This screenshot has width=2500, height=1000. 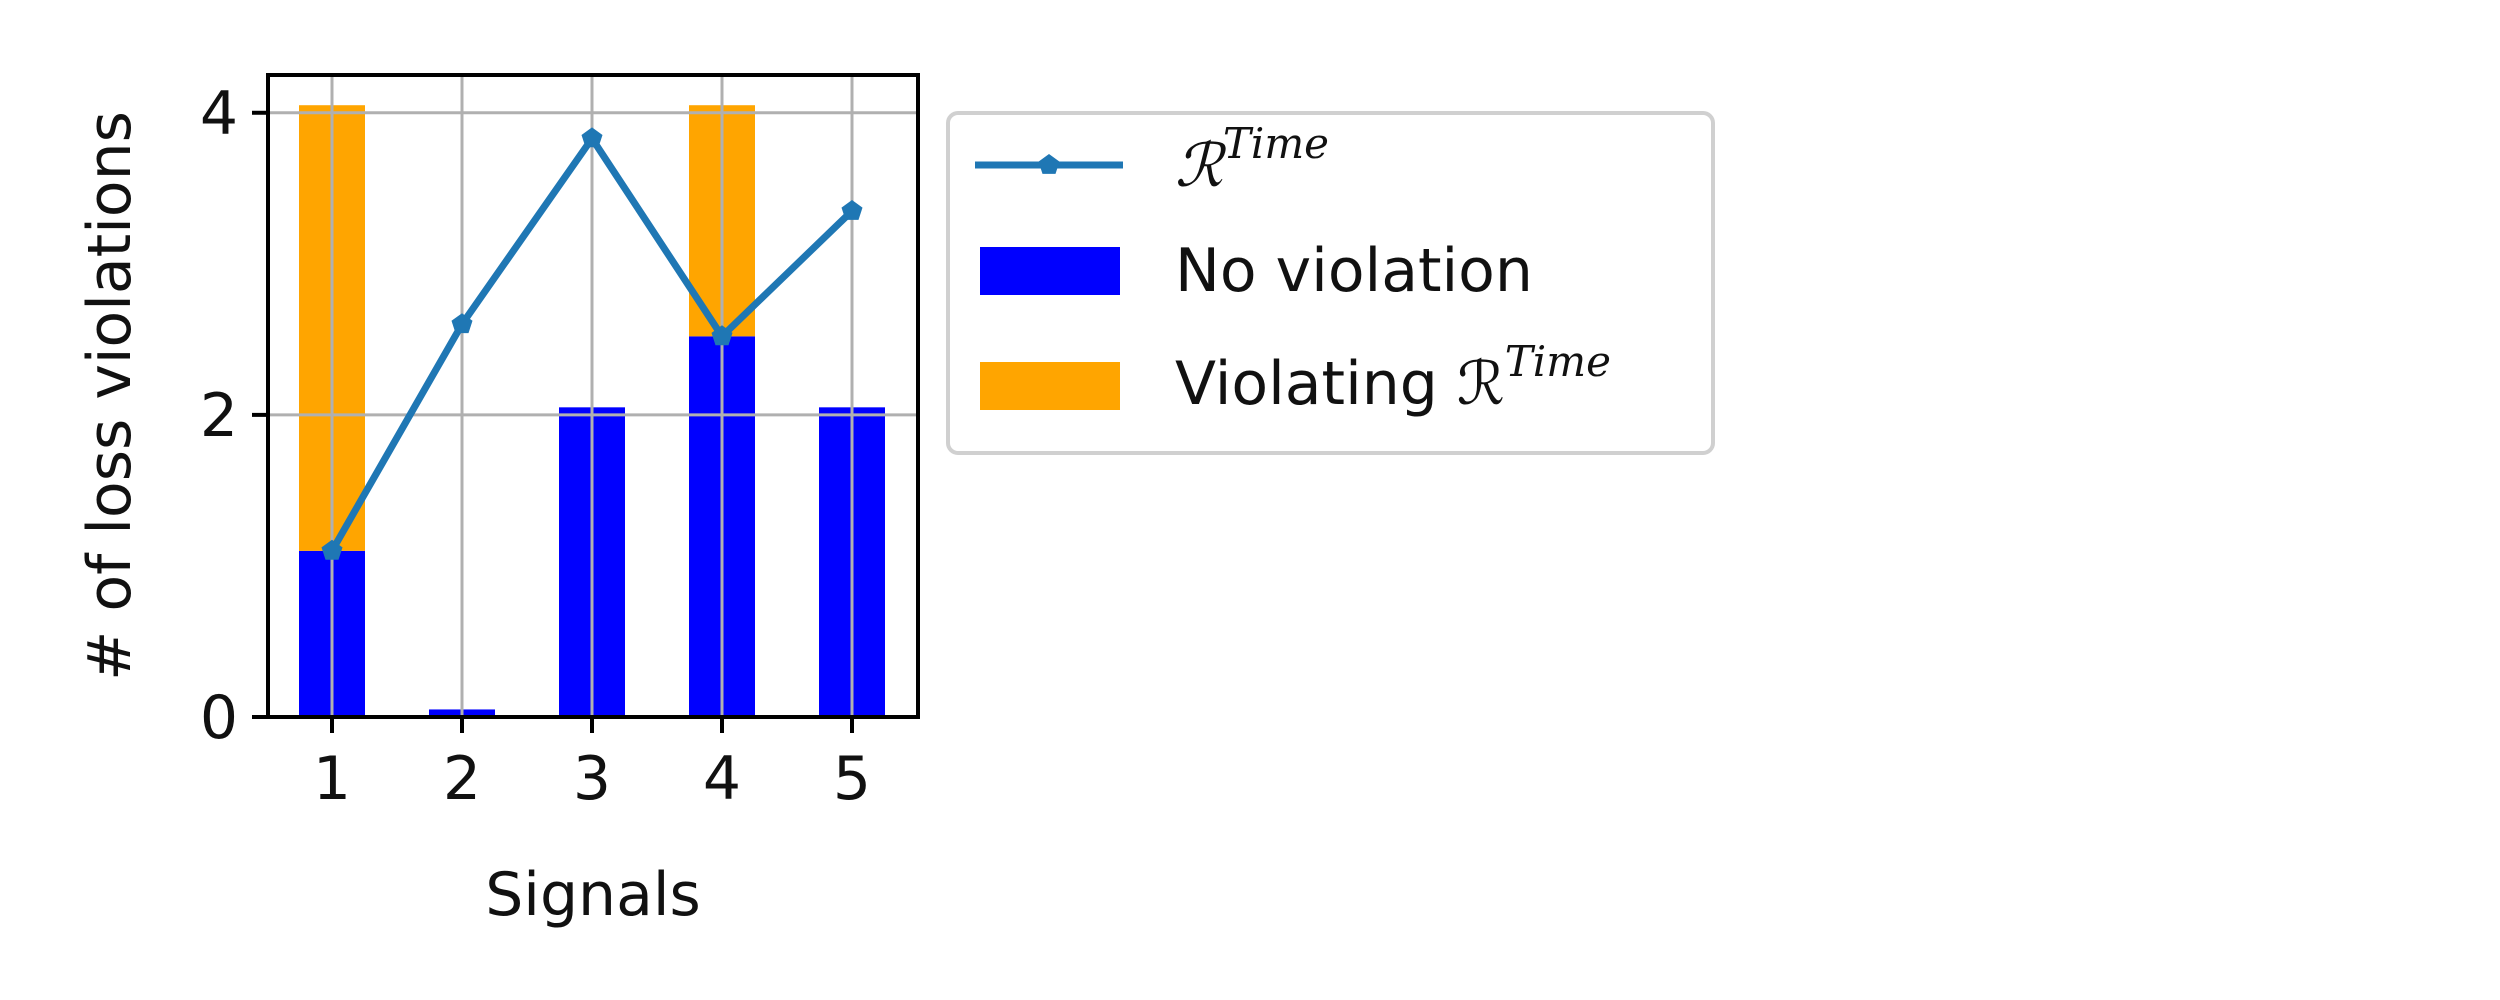 What do you see at coordinates (1252, 160) in the screenshot?
I see `legend-line-label: ℛTime` at bounding box center [1252, 160].